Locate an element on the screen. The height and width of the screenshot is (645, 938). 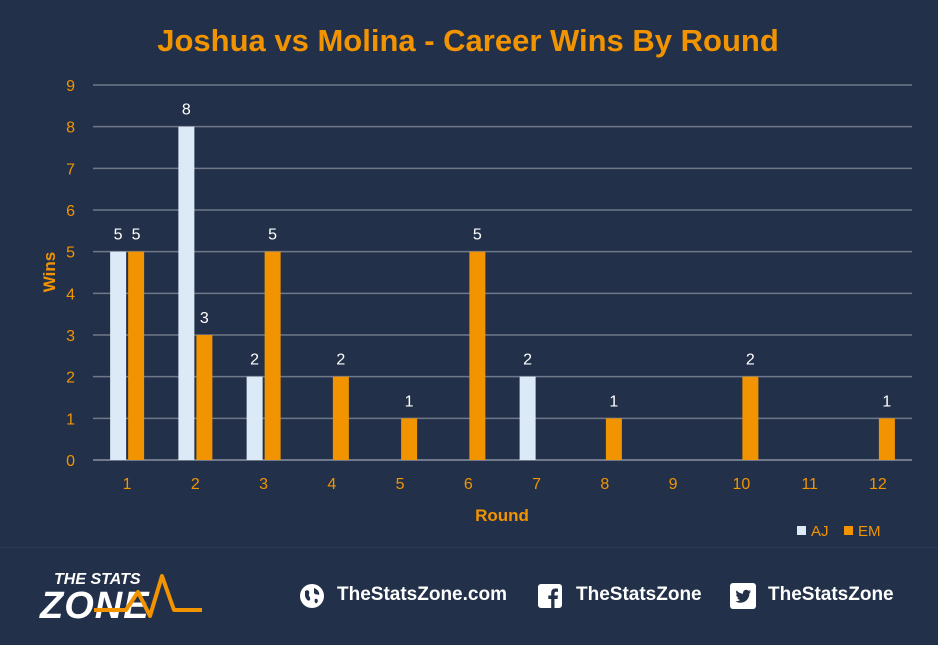
y-tick-labels: 0 1 2 3 4 5 6 7 8 9 is located at coordinates (70, 274).